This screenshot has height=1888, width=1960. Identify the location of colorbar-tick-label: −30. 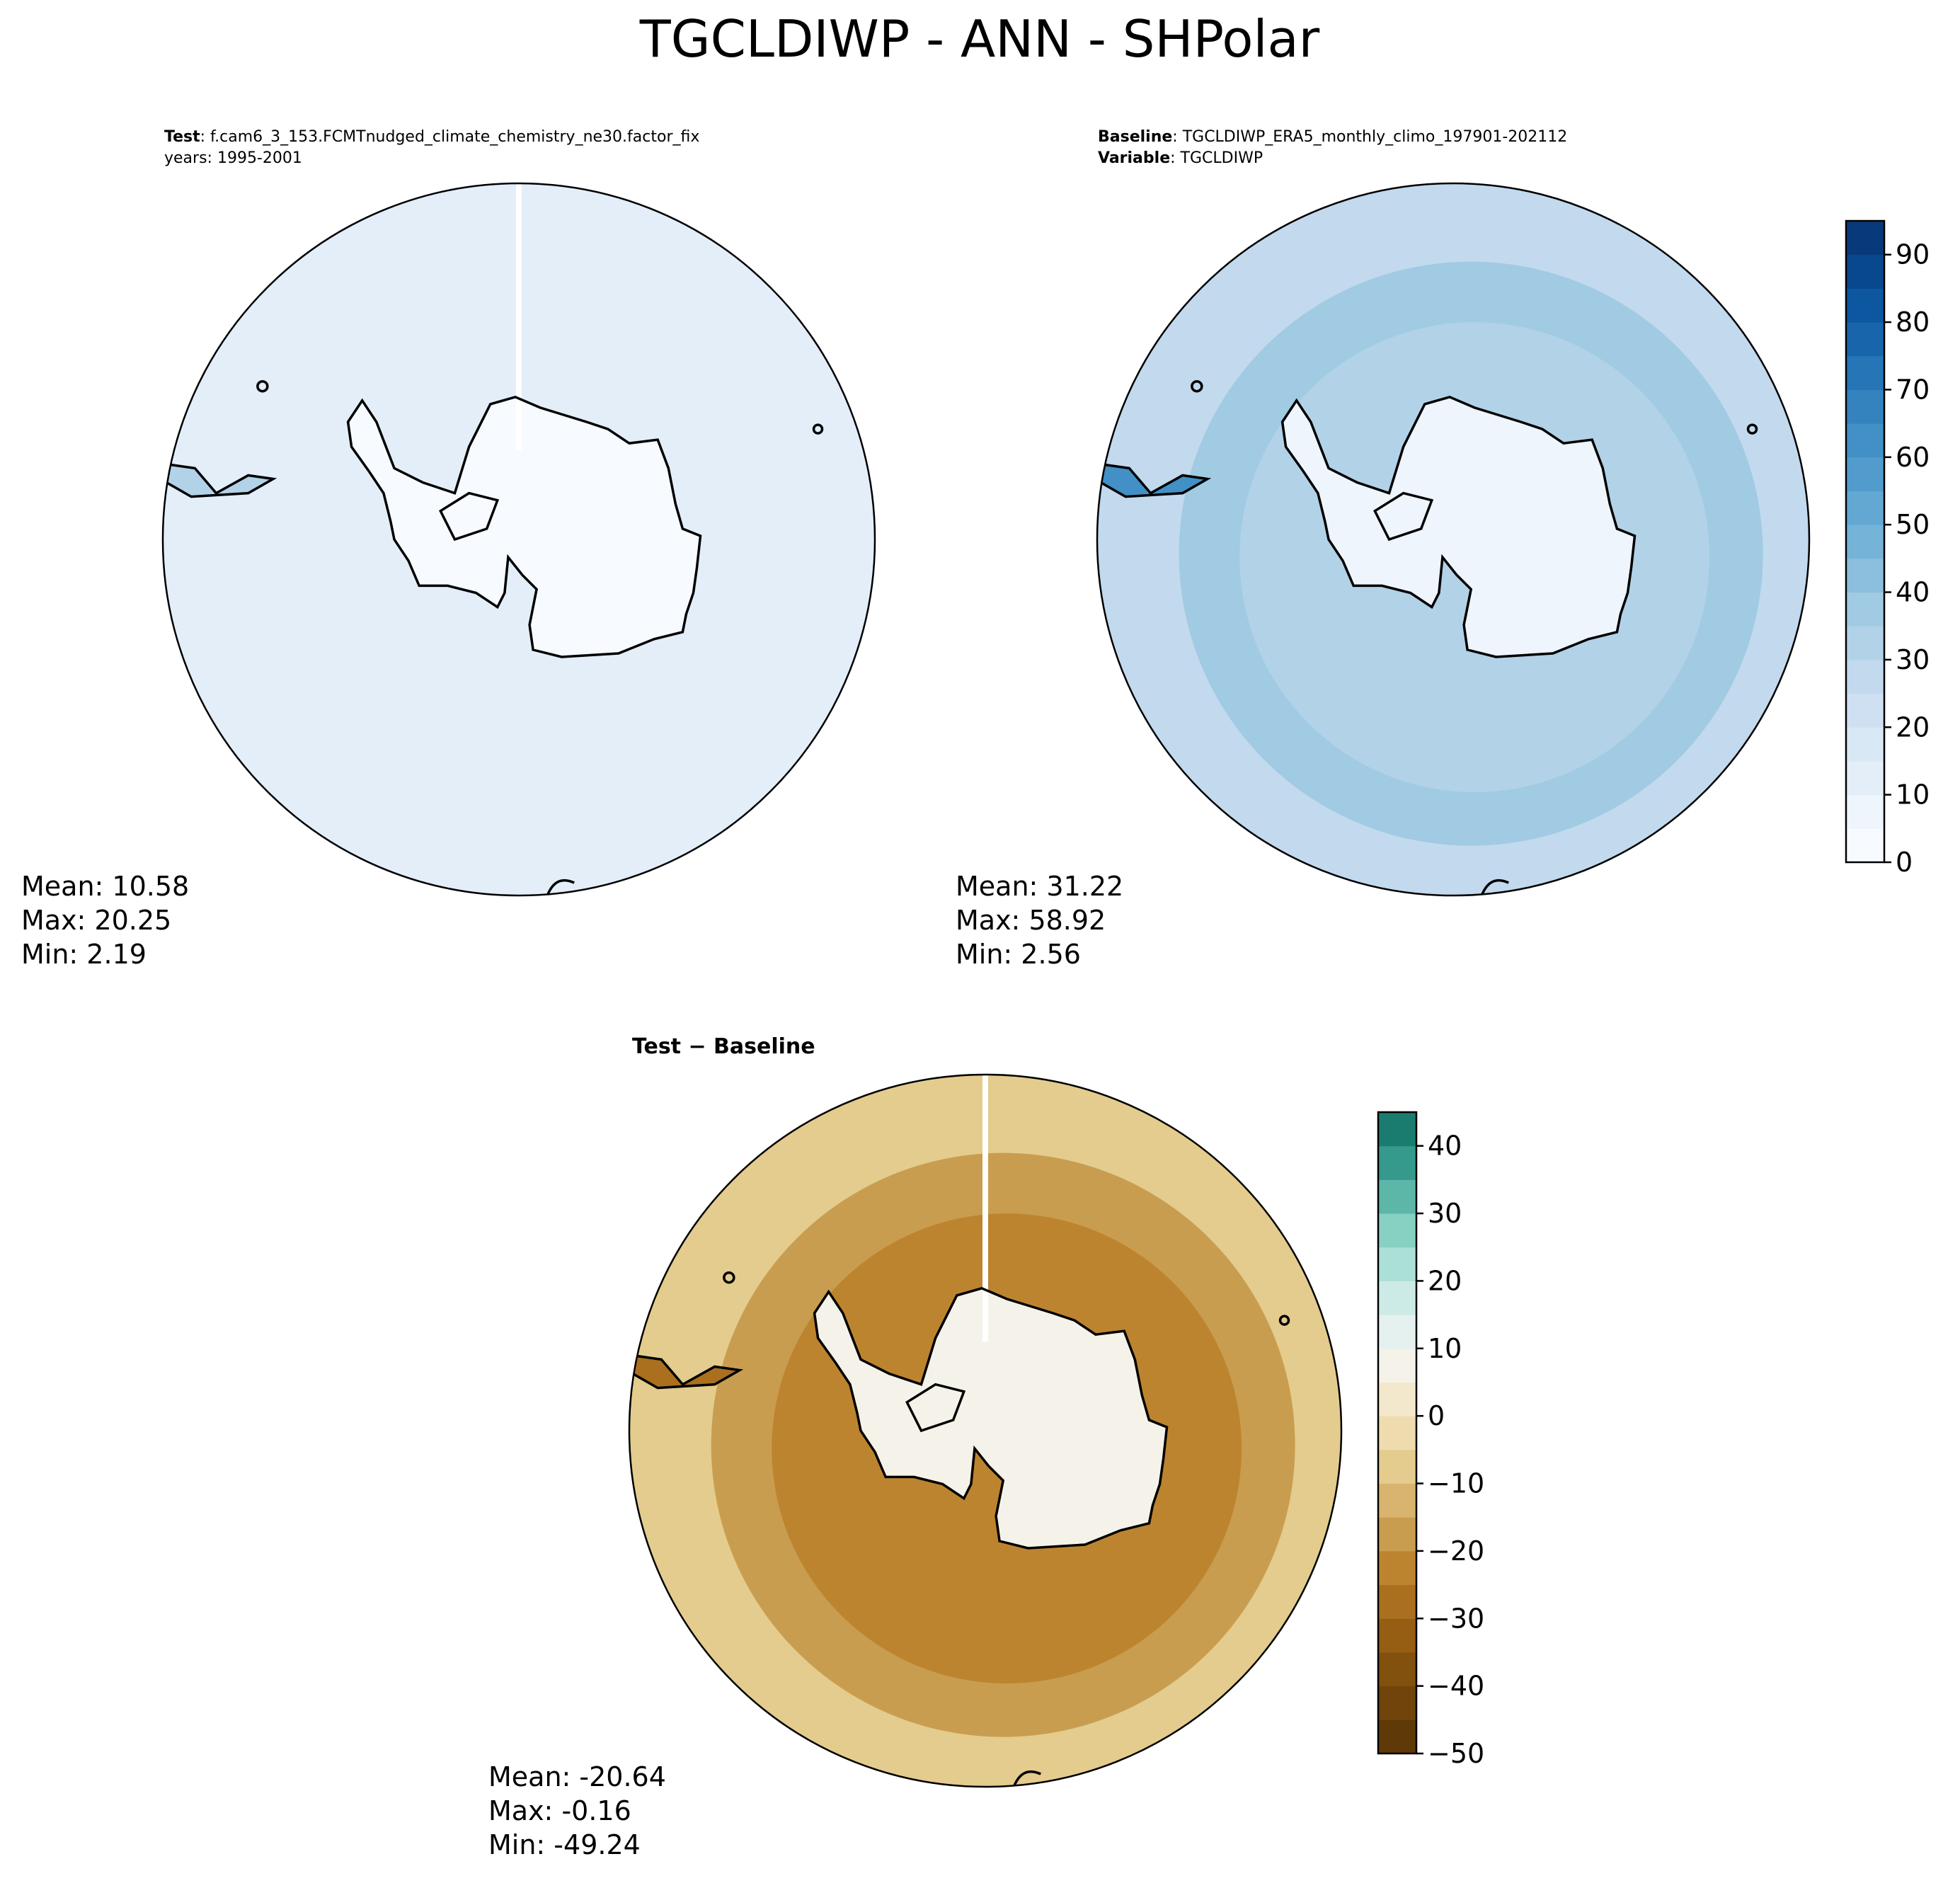
(1456, 1618).